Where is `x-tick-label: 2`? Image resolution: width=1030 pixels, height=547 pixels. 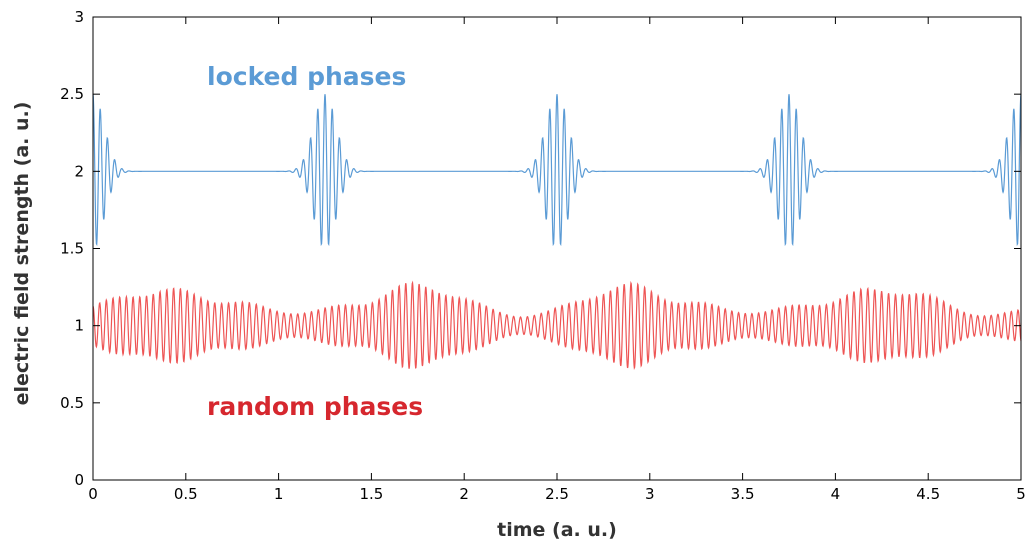
x-tick-label: 2 is located at coordinates (464, 494).